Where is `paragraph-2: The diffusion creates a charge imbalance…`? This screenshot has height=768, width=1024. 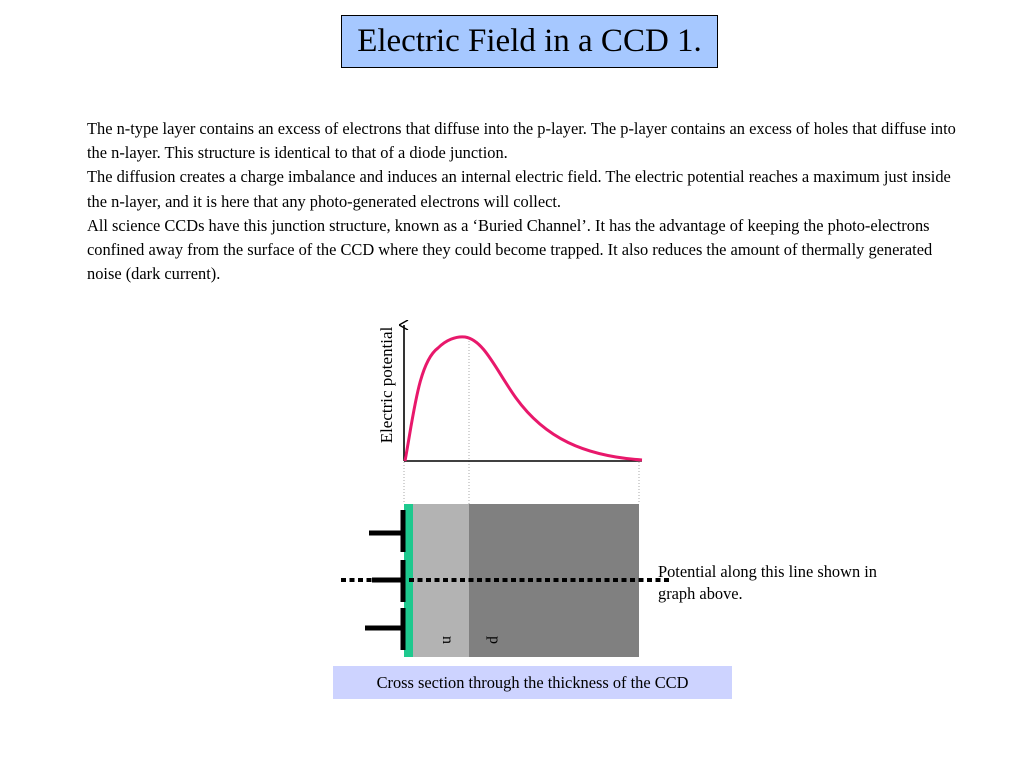 paragraph-2: The diffusion creates a charge imbalance… is located at coordinates (519, 189).